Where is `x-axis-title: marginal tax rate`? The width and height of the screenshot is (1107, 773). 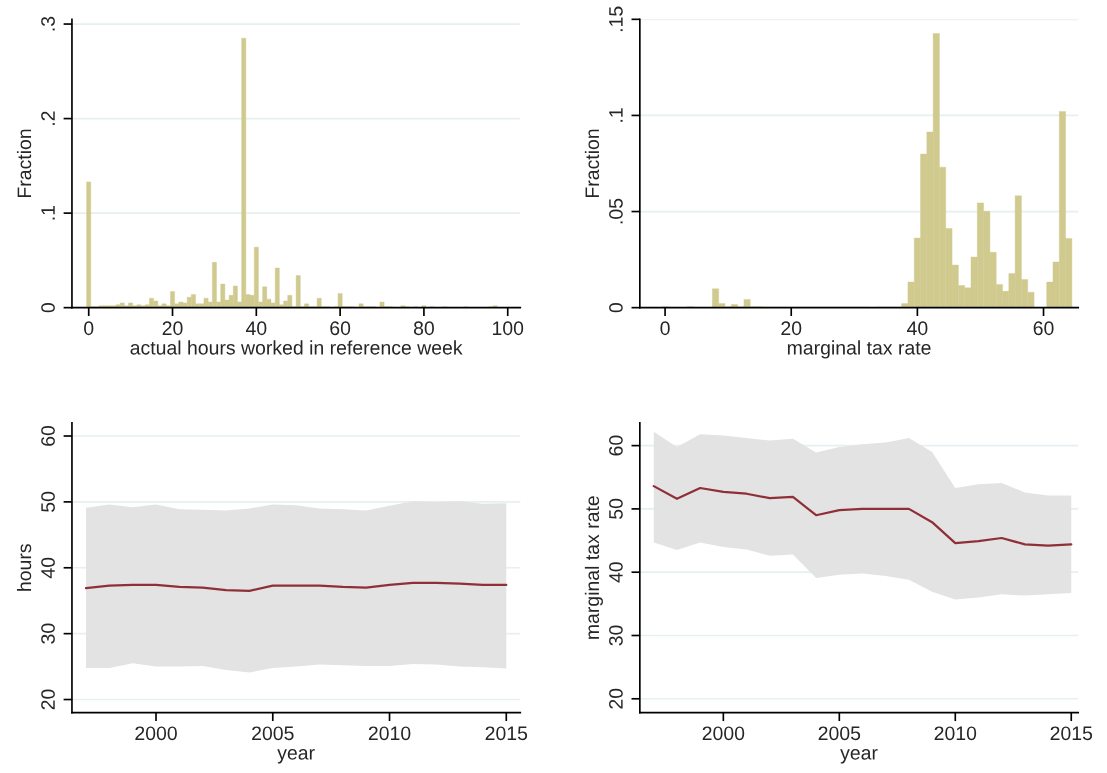 x-axis-title: marginal tax rate is located at coordinates (859, 349).